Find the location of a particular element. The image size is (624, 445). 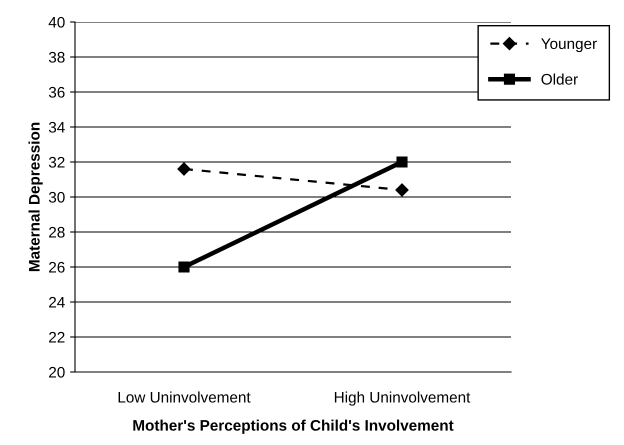

y-tick-label: 38 is located at coordinates (56, 57).